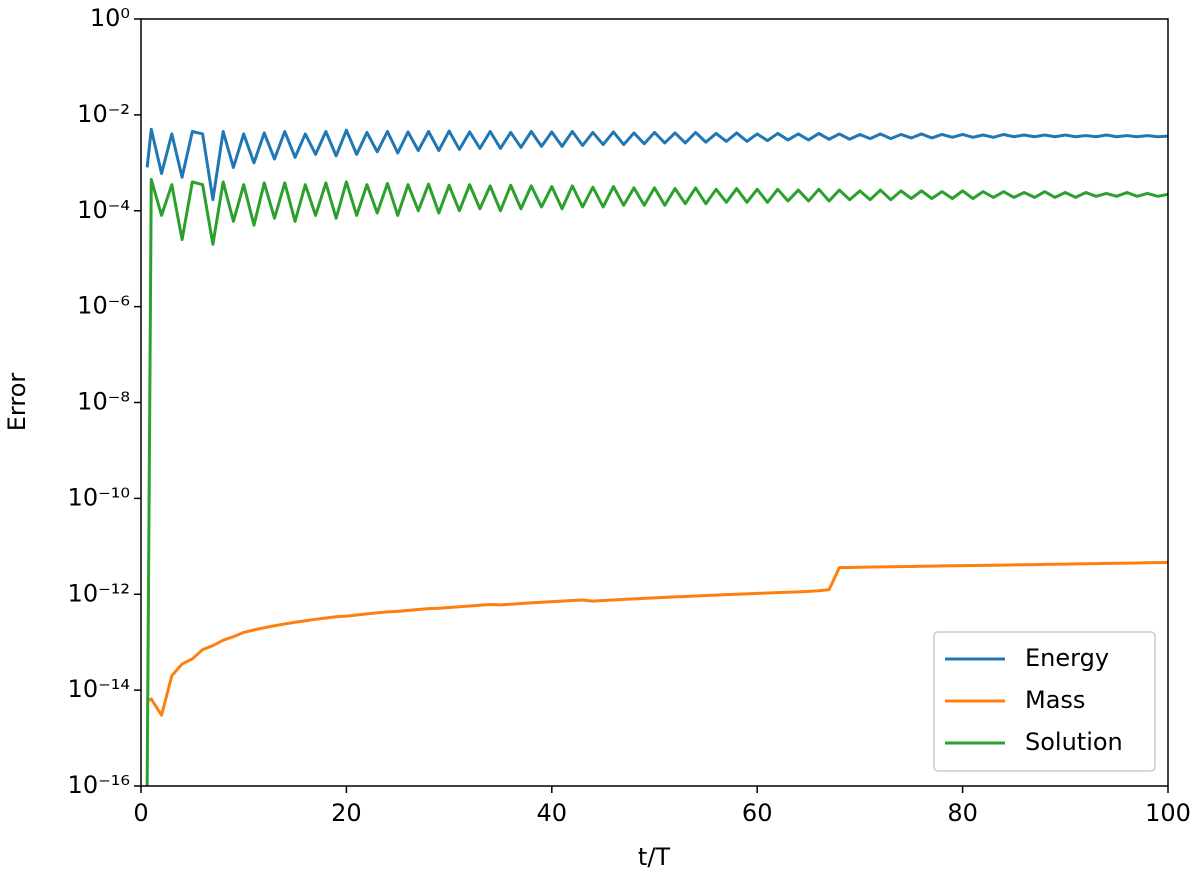  Describe the element at coordinates (110, 18) in the screenshot. I see `y-tick-label: 10⁰` at that location.